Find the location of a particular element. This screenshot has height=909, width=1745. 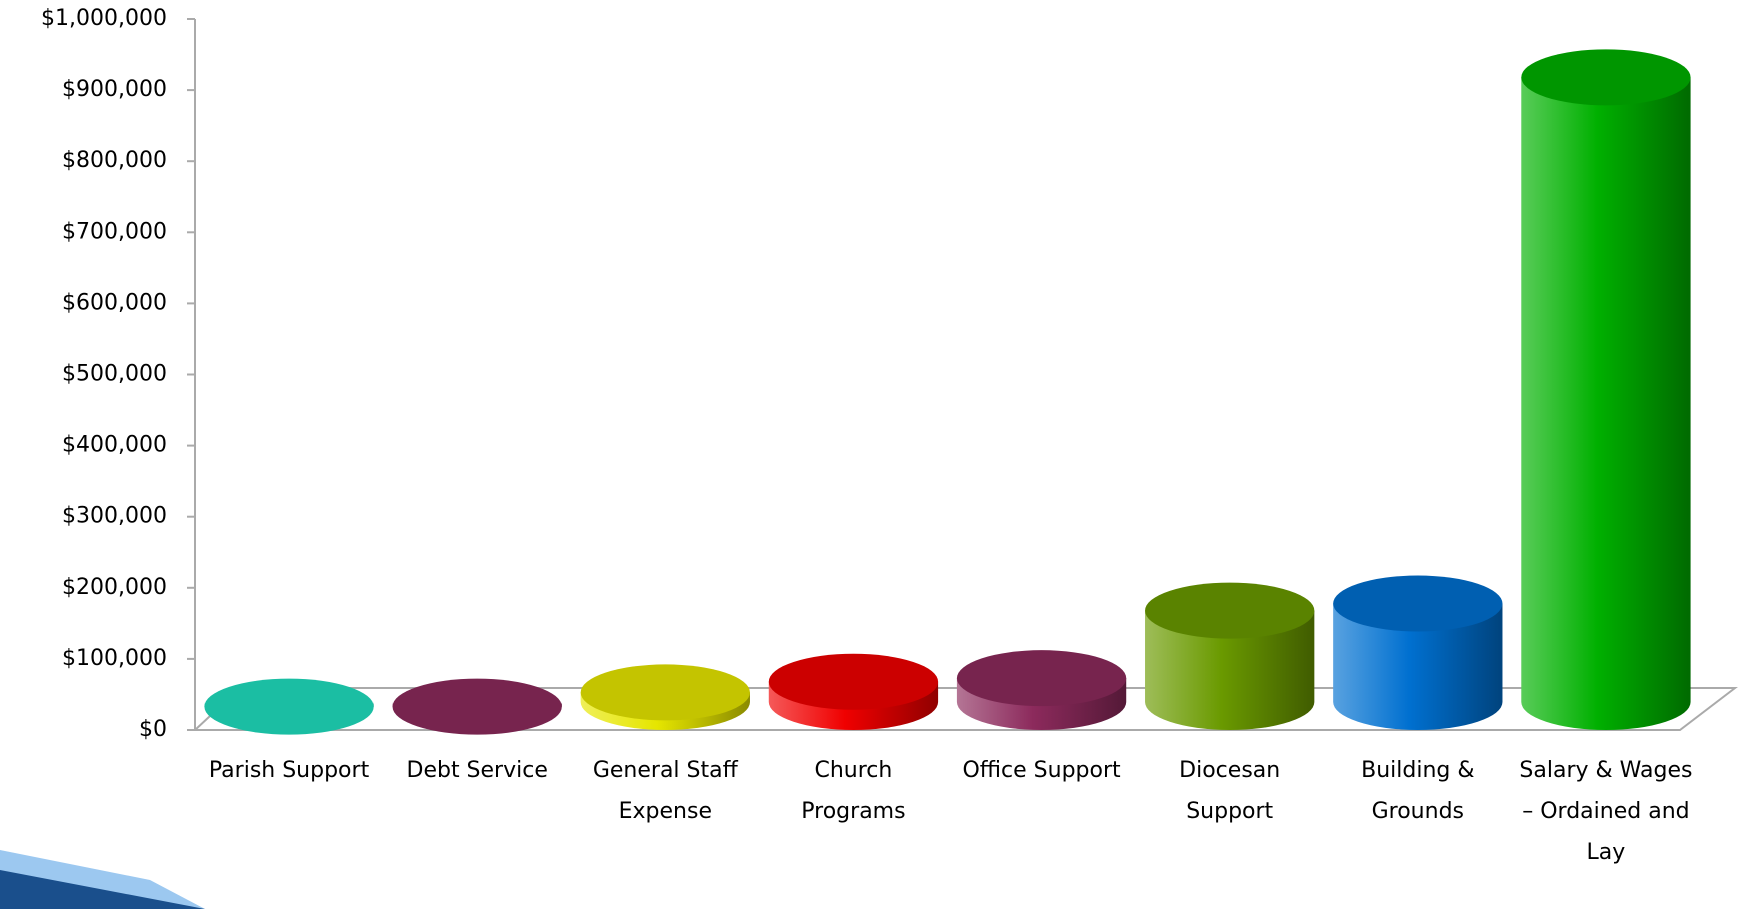

y-tick-label: $600,000 is located at coordinates (114, 302).